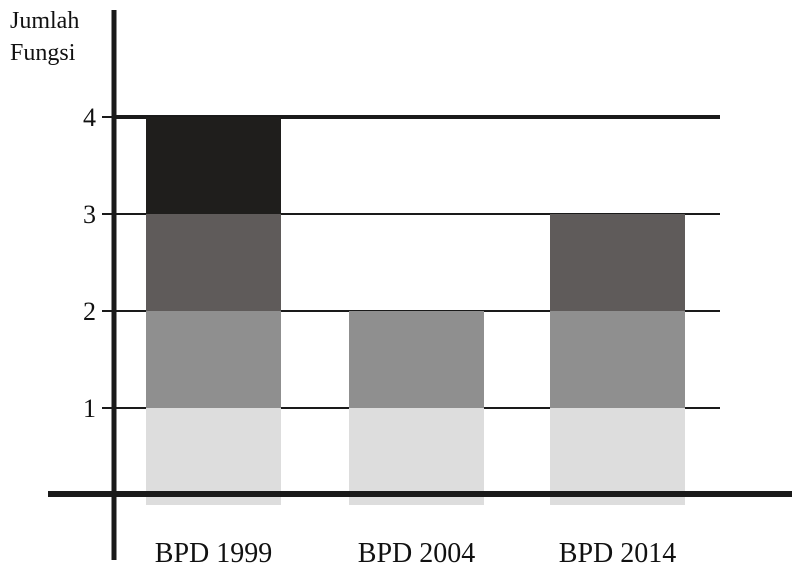 This screenshot has width=792, height=567. What do you see at coordinates (617, 552) in the screenshot?
I see `x-category-label: BPD 2014` at bounding box center [617, 552].